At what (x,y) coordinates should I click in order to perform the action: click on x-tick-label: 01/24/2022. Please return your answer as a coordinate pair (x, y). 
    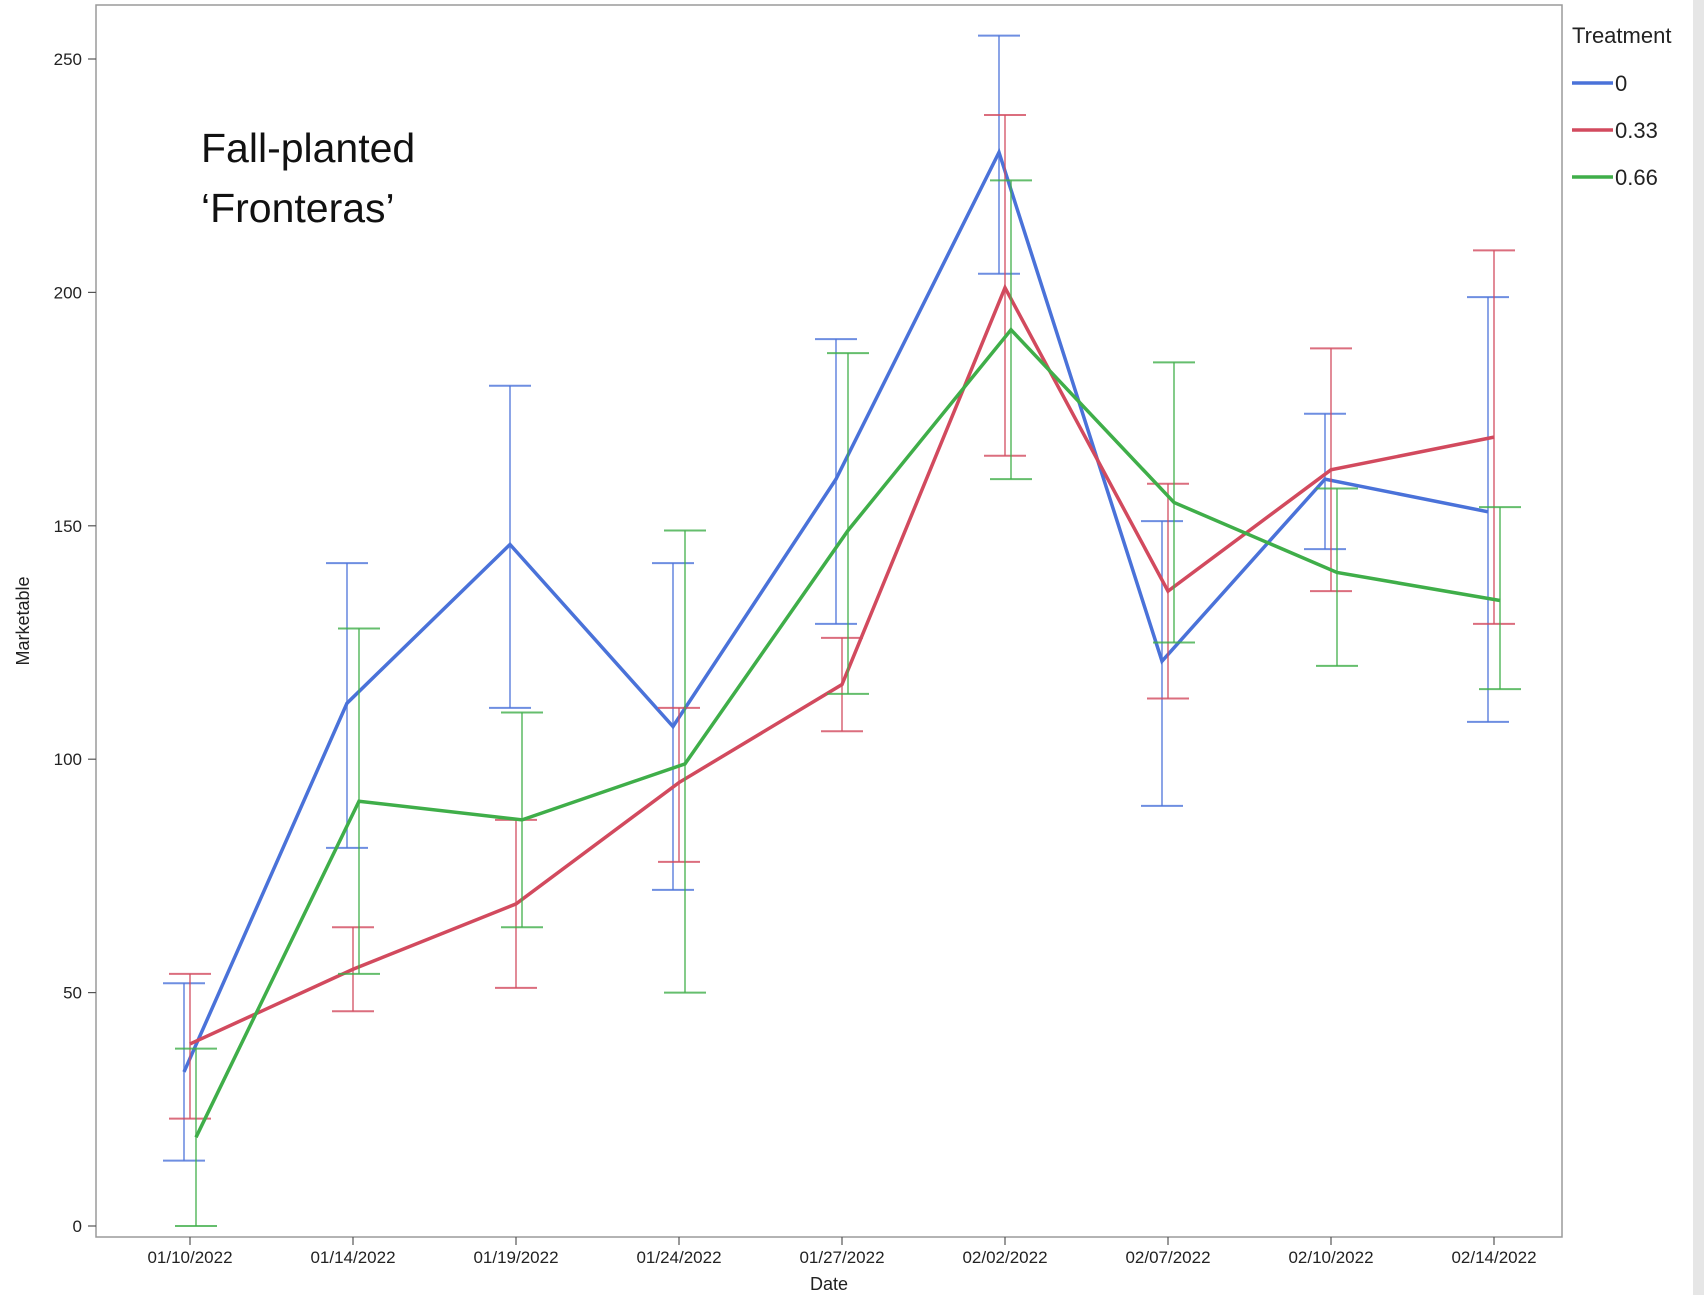
    Looking at the image, I should click on (678, 1257).